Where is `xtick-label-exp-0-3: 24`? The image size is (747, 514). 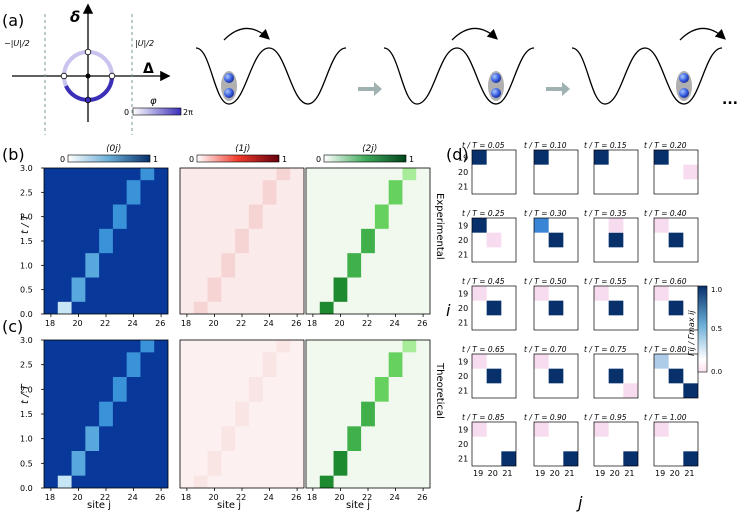 xtick-label-exp-0-3: 24 is located at coordinates (133, 323).